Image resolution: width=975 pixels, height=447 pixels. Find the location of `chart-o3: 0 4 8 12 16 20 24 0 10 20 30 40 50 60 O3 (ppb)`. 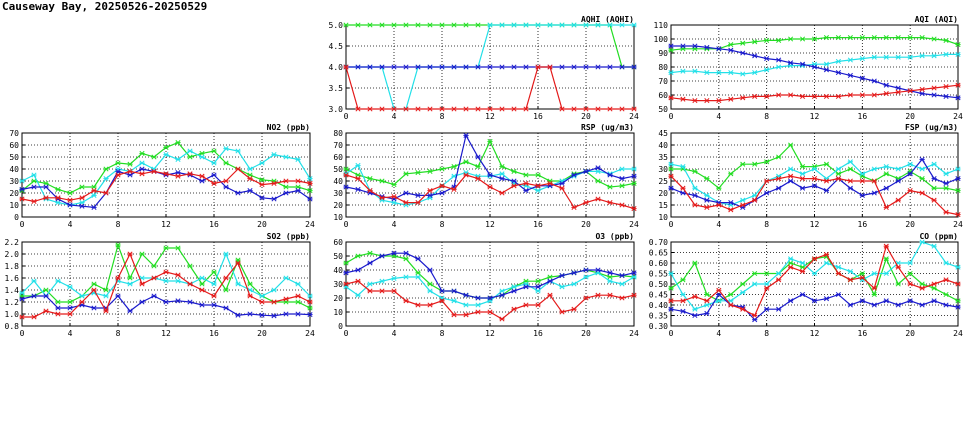

chart-o3: 0 4 8 12 16 20 24 0 10 20 30 40 50 60 O3 (ppb) is located at coordinates (486, 285).